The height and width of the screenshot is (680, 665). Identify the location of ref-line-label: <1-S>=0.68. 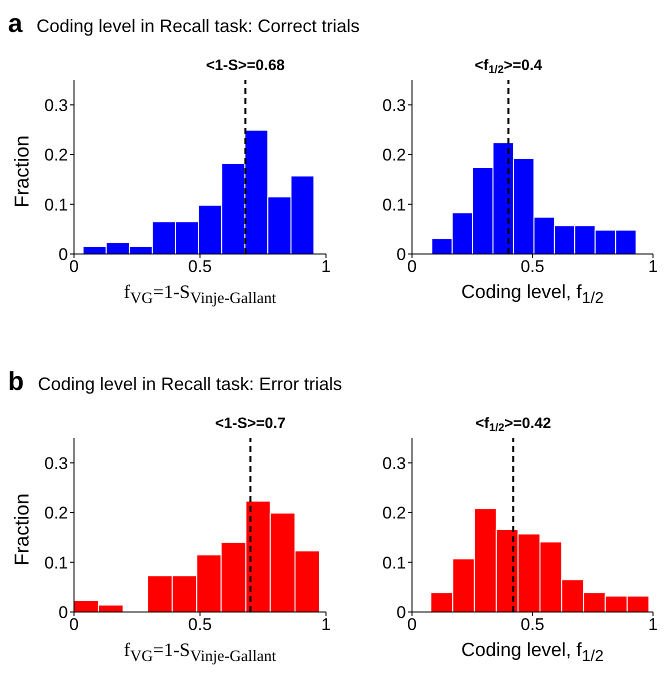
(245, 65).